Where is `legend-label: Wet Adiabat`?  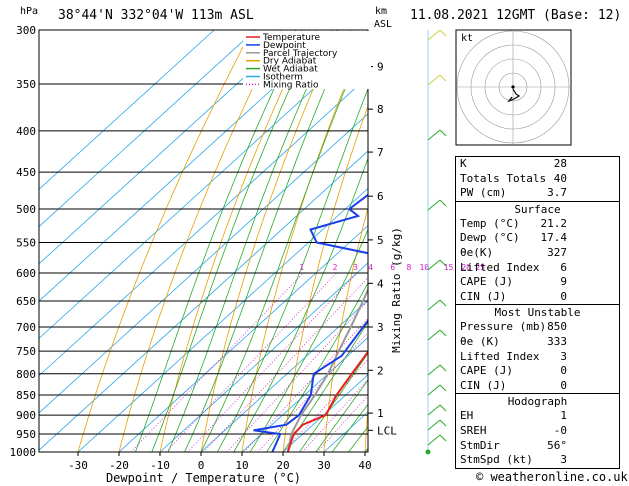 legend-label: Wet Adiabat is located at coordinates (290, 70).